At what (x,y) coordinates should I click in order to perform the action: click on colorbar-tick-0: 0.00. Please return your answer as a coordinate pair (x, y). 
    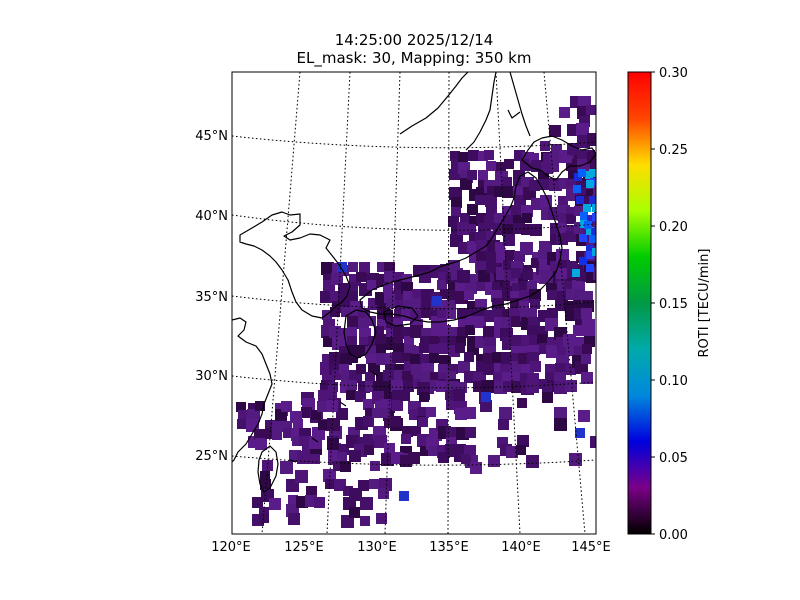
    Looking at the image, I should click on (673, 535).